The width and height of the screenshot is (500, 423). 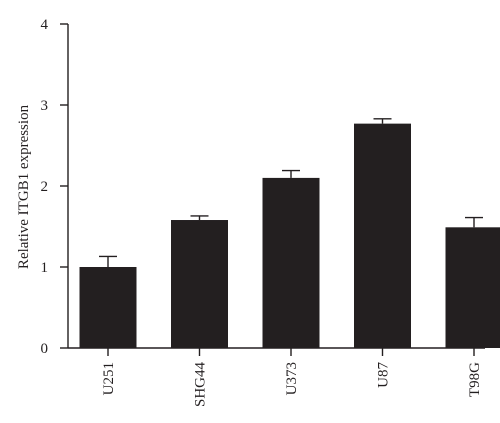 I want to click on x-tick-label: T98G, so click(x=475, y=379).